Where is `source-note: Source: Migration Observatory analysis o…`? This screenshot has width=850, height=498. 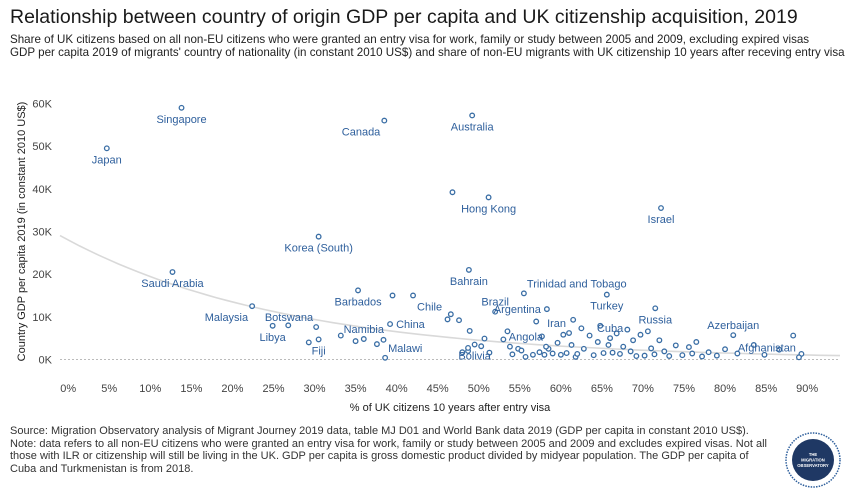 source-note: Source: Migration Observatory analysis o… is located at coordinates (379, 431).